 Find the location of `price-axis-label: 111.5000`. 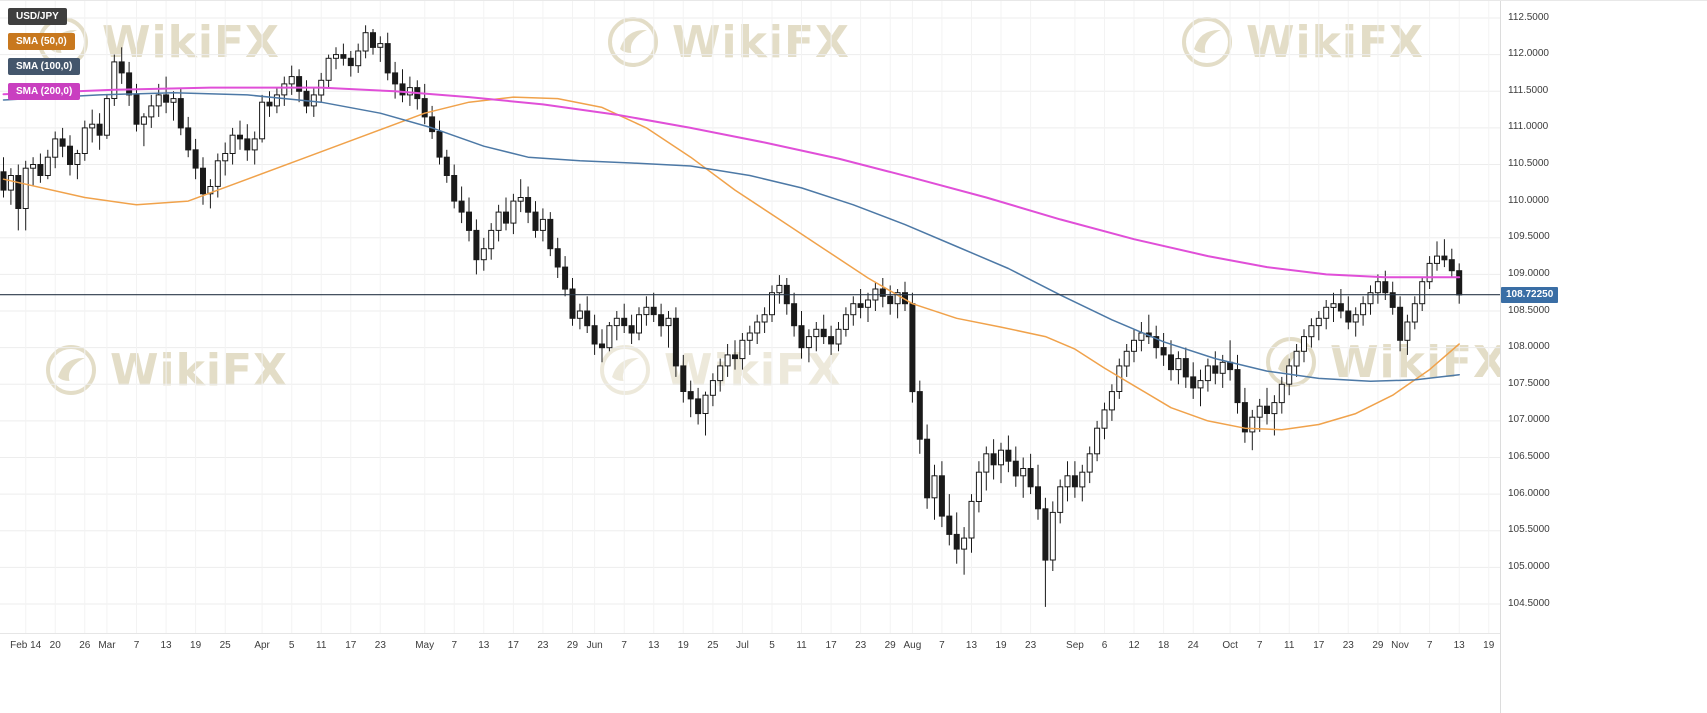

price-axis-label: 111.5000 is located at coordinates (1528, 90).